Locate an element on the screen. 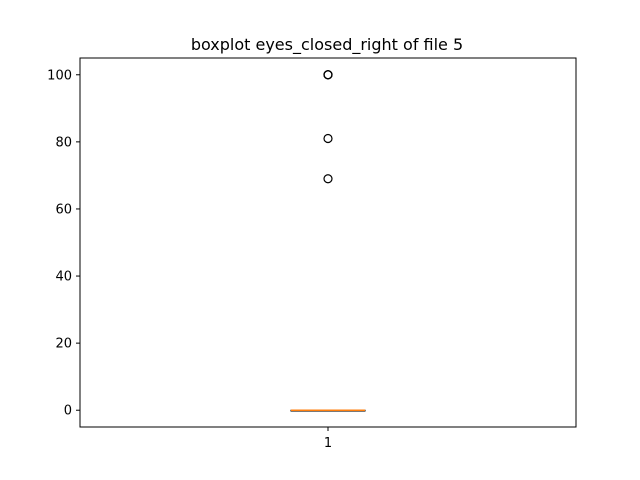 This screenshot has width=640, height=480. y-tick-label: 80 is located at coordinates (63, 142).